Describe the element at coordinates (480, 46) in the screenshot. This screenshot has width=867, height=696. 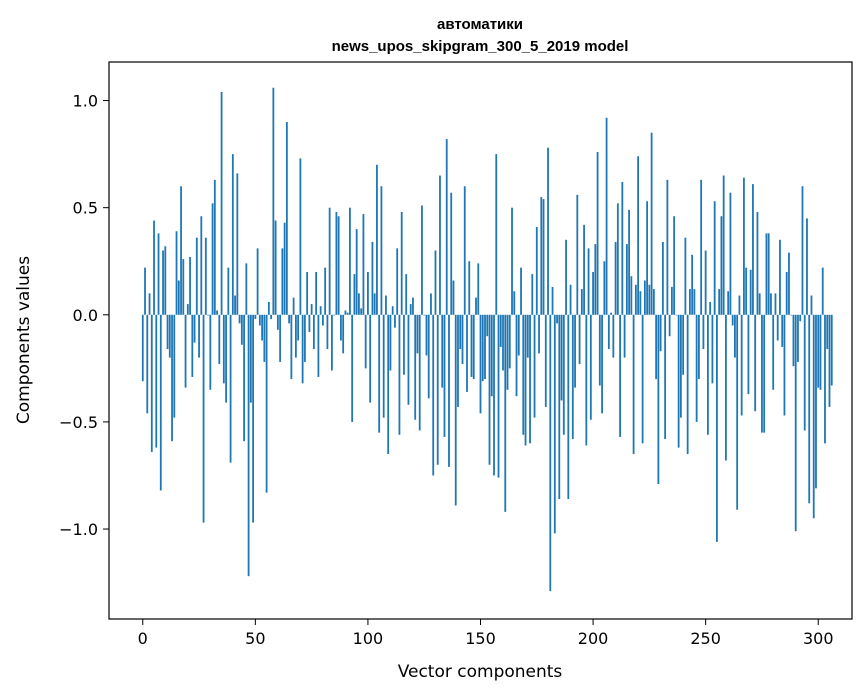
I see `chart-title-line2: news_upos_skipgram_300_5_2019 model` at that location.